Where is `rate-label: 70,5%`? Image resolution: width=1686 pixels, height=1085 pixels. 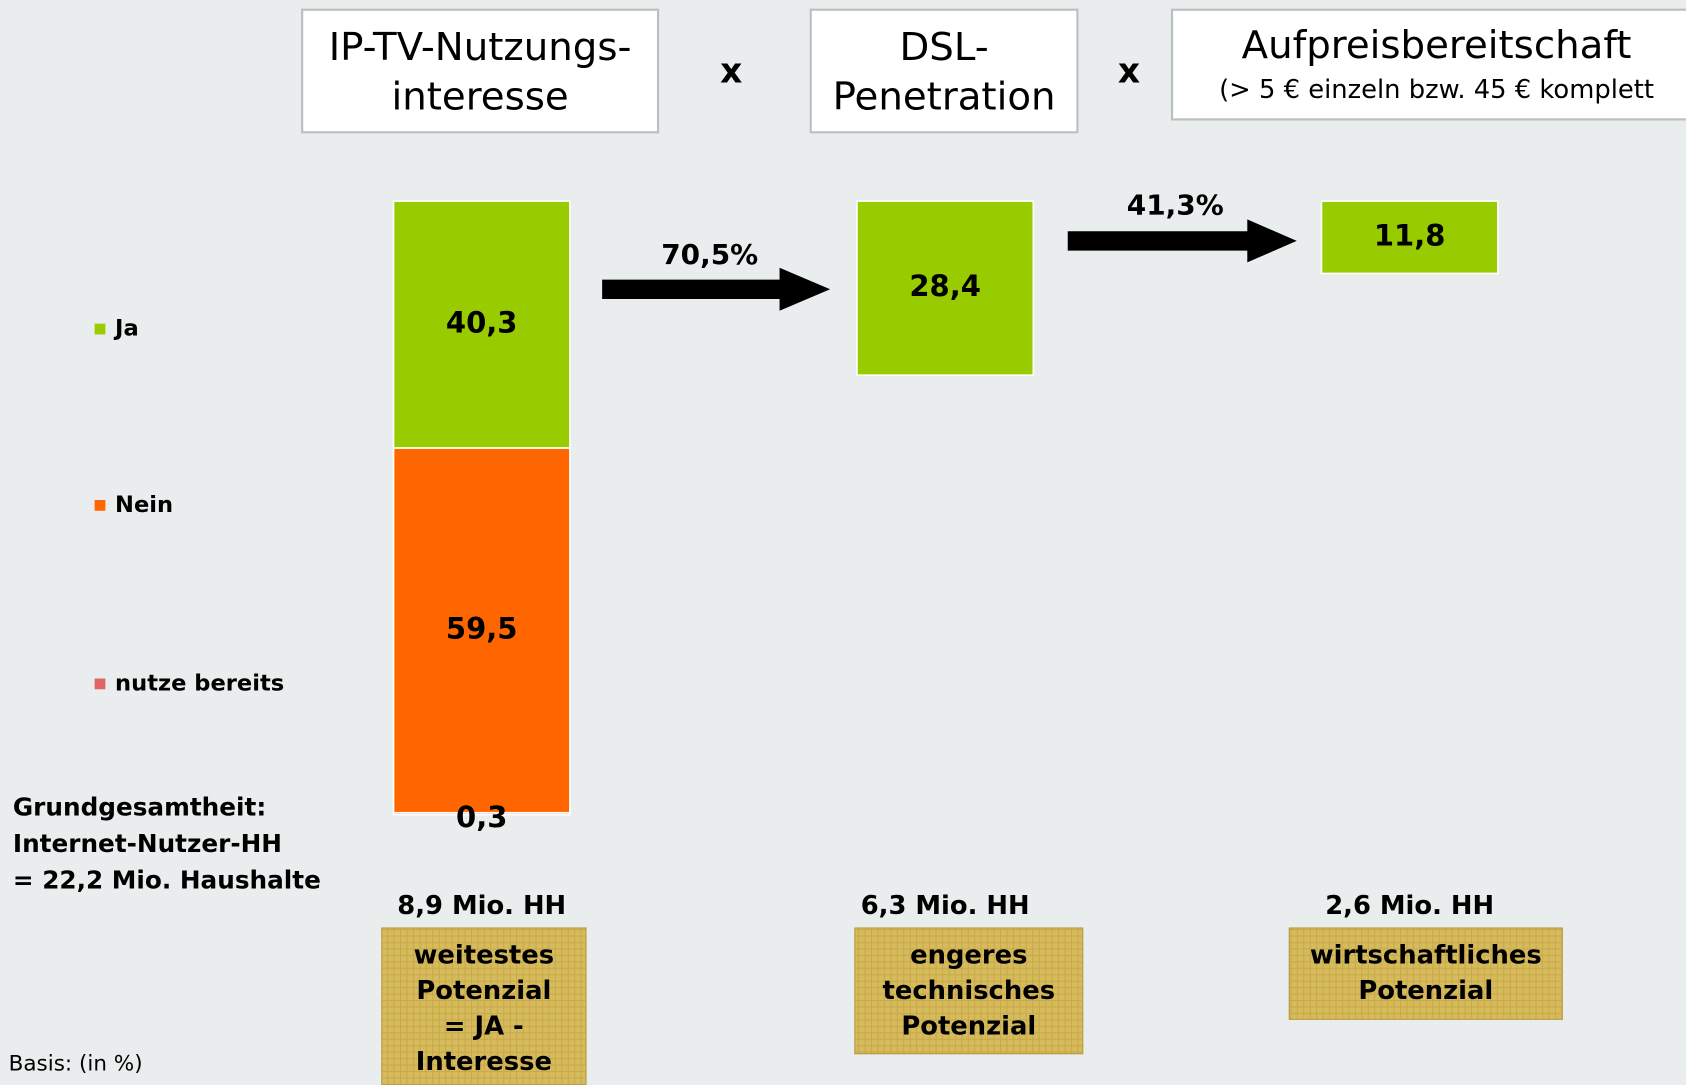
rate-label: 70,5% is located at coordinates (709, 254).